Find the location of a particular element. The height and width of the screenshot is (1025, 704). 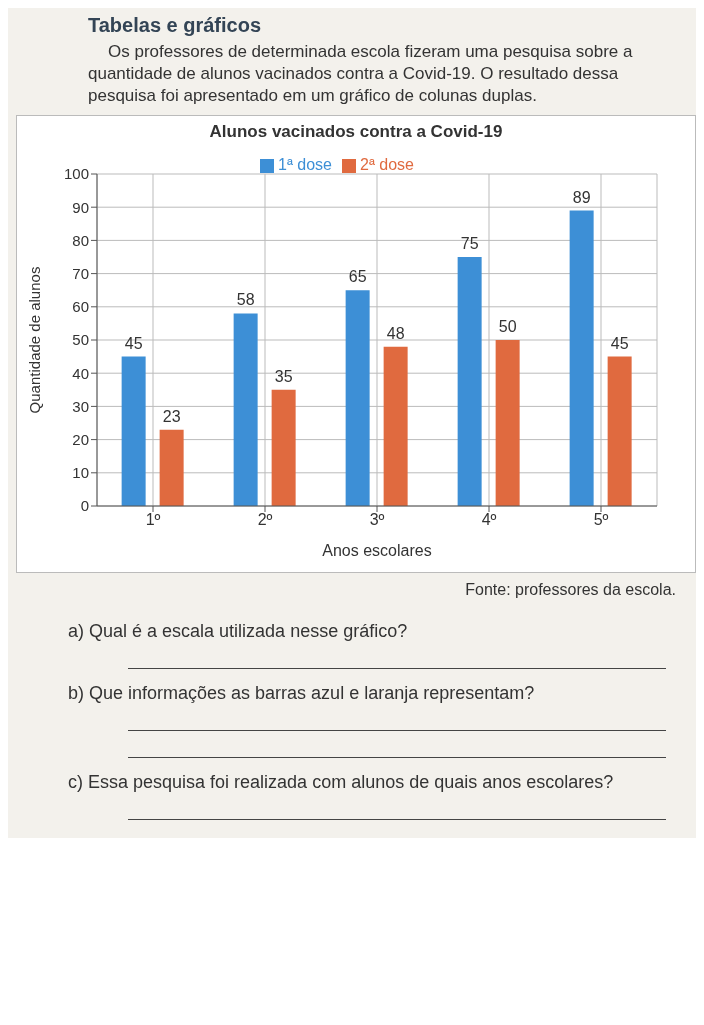

text: b) Que informações as barras azul e laranja representam? is located at coordinates (302, 694).